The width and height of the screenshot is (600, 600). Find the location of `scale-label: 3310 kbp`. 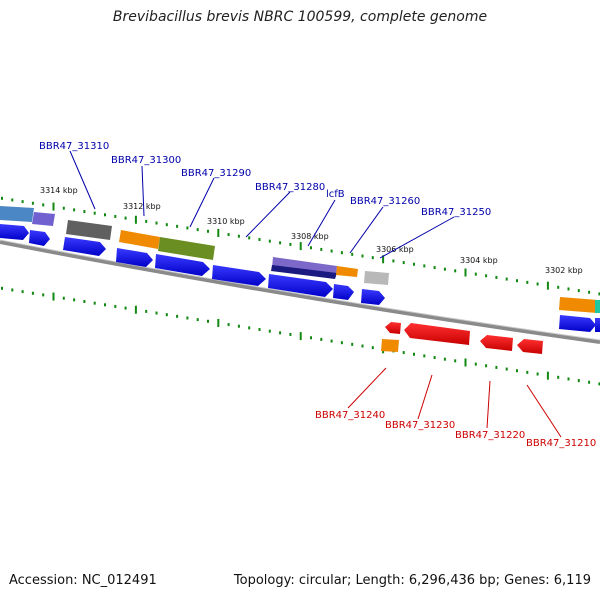

scale-label: 3310 kbp is located at coordinates (226, 221).